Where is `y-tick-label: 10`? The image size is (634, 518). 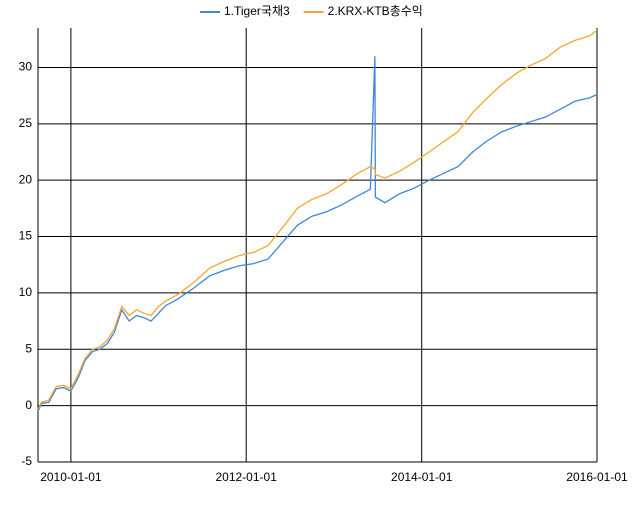
y-tick-label: 10 is located at coordinates (26, 292).